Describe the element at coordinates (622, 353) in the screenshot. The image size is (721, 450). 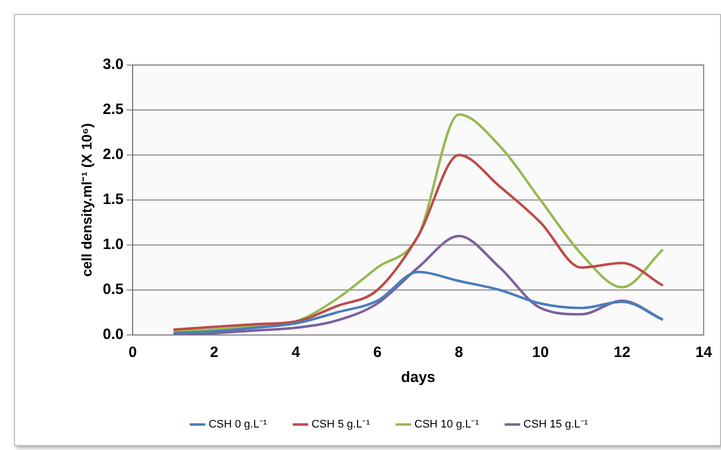
I see `x-tick-label: 12` at that location.